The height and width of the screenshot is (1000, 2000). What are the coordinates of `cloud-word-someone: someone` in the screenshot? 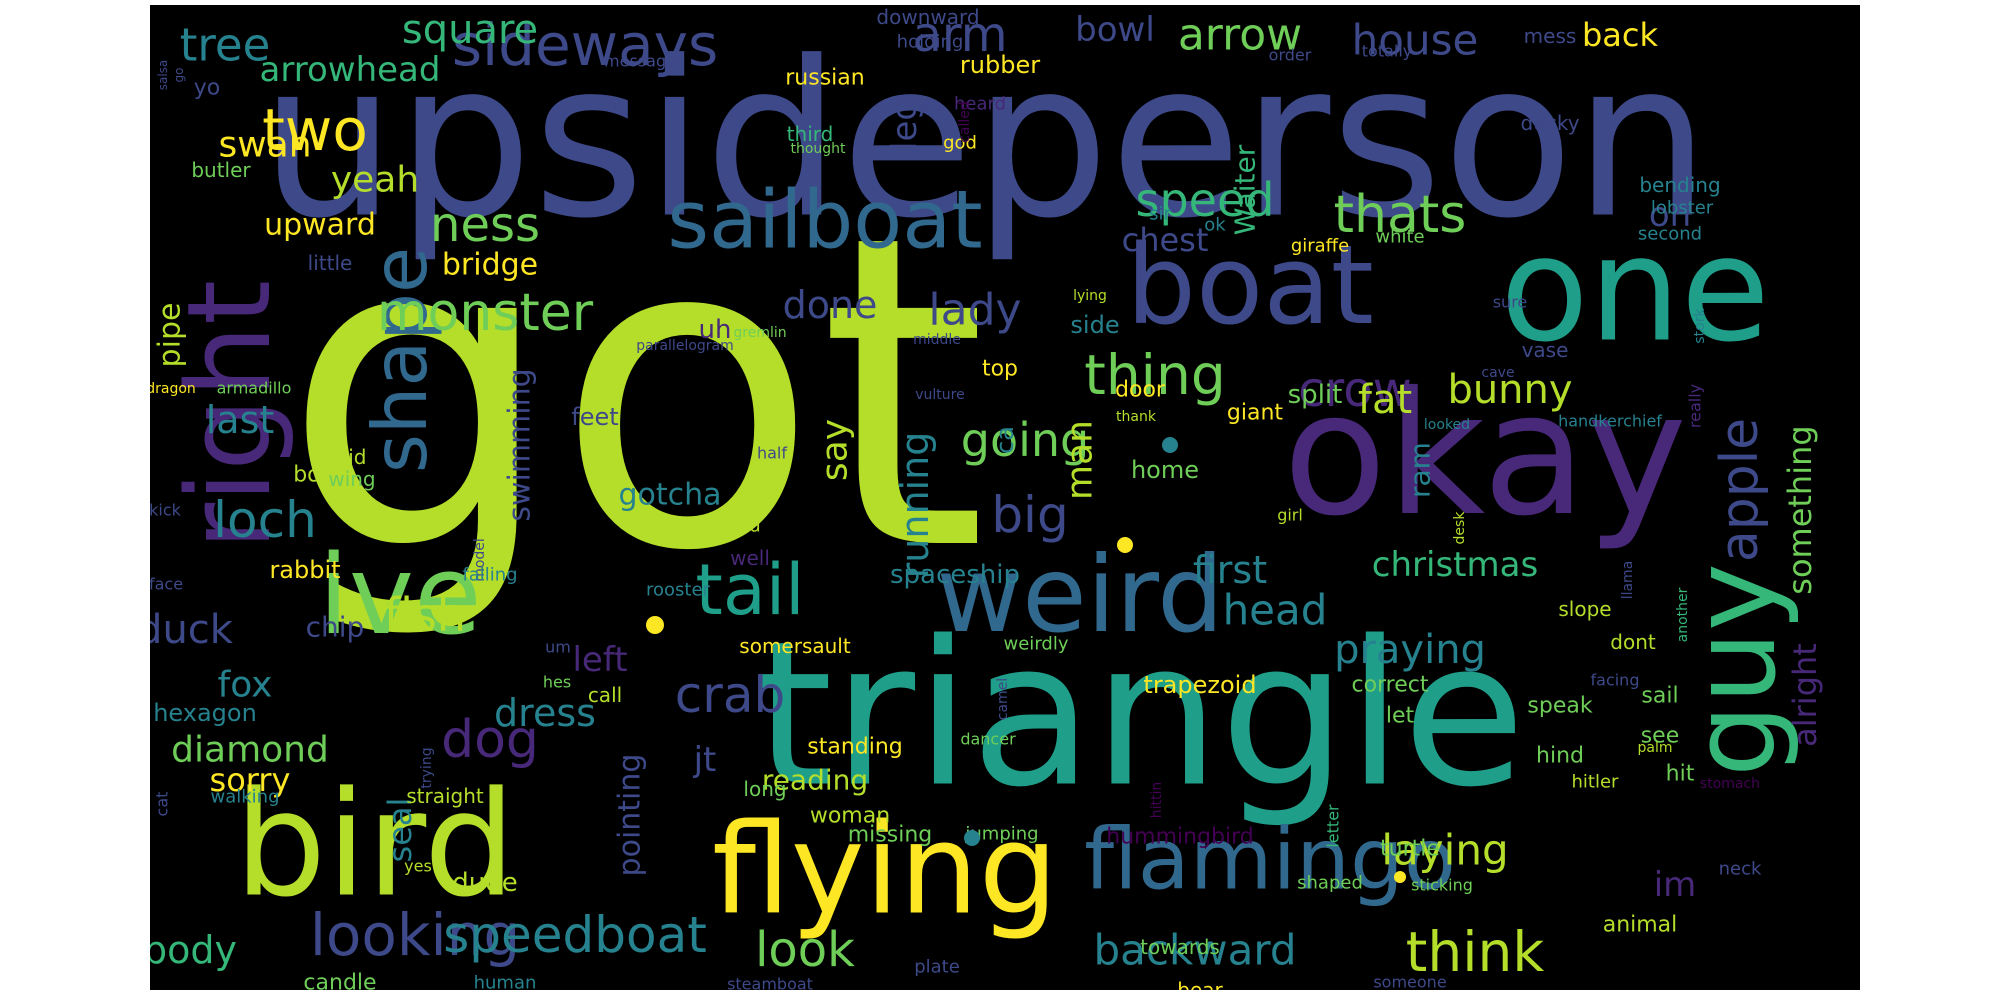 It's located at (1409, 982).